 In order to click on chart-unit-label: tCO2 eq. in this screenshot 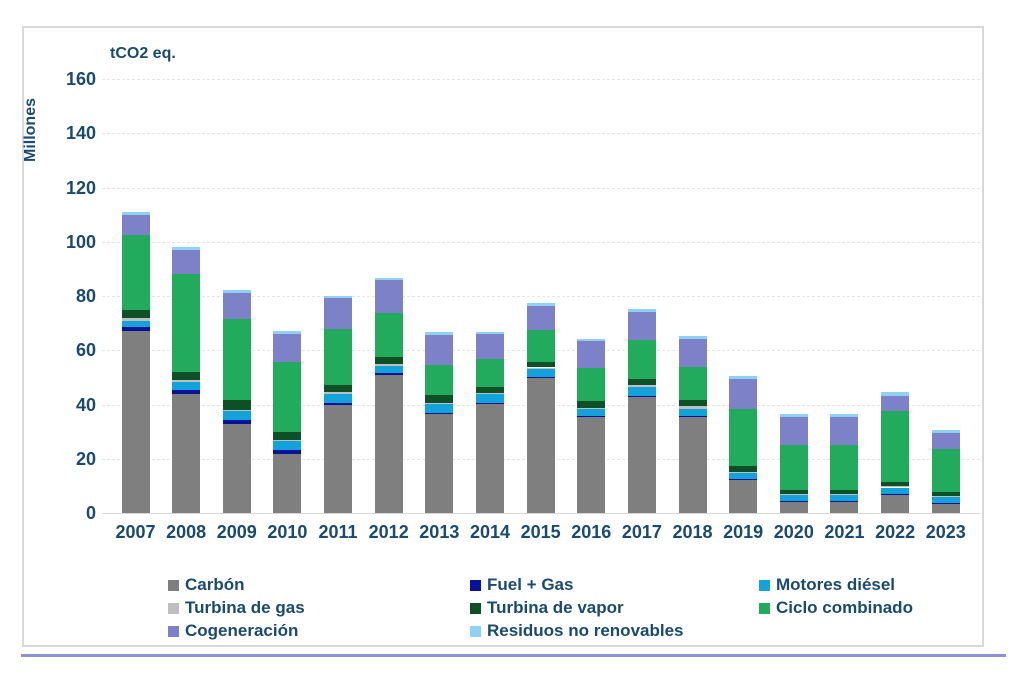, I will do `click(143, 53)`.